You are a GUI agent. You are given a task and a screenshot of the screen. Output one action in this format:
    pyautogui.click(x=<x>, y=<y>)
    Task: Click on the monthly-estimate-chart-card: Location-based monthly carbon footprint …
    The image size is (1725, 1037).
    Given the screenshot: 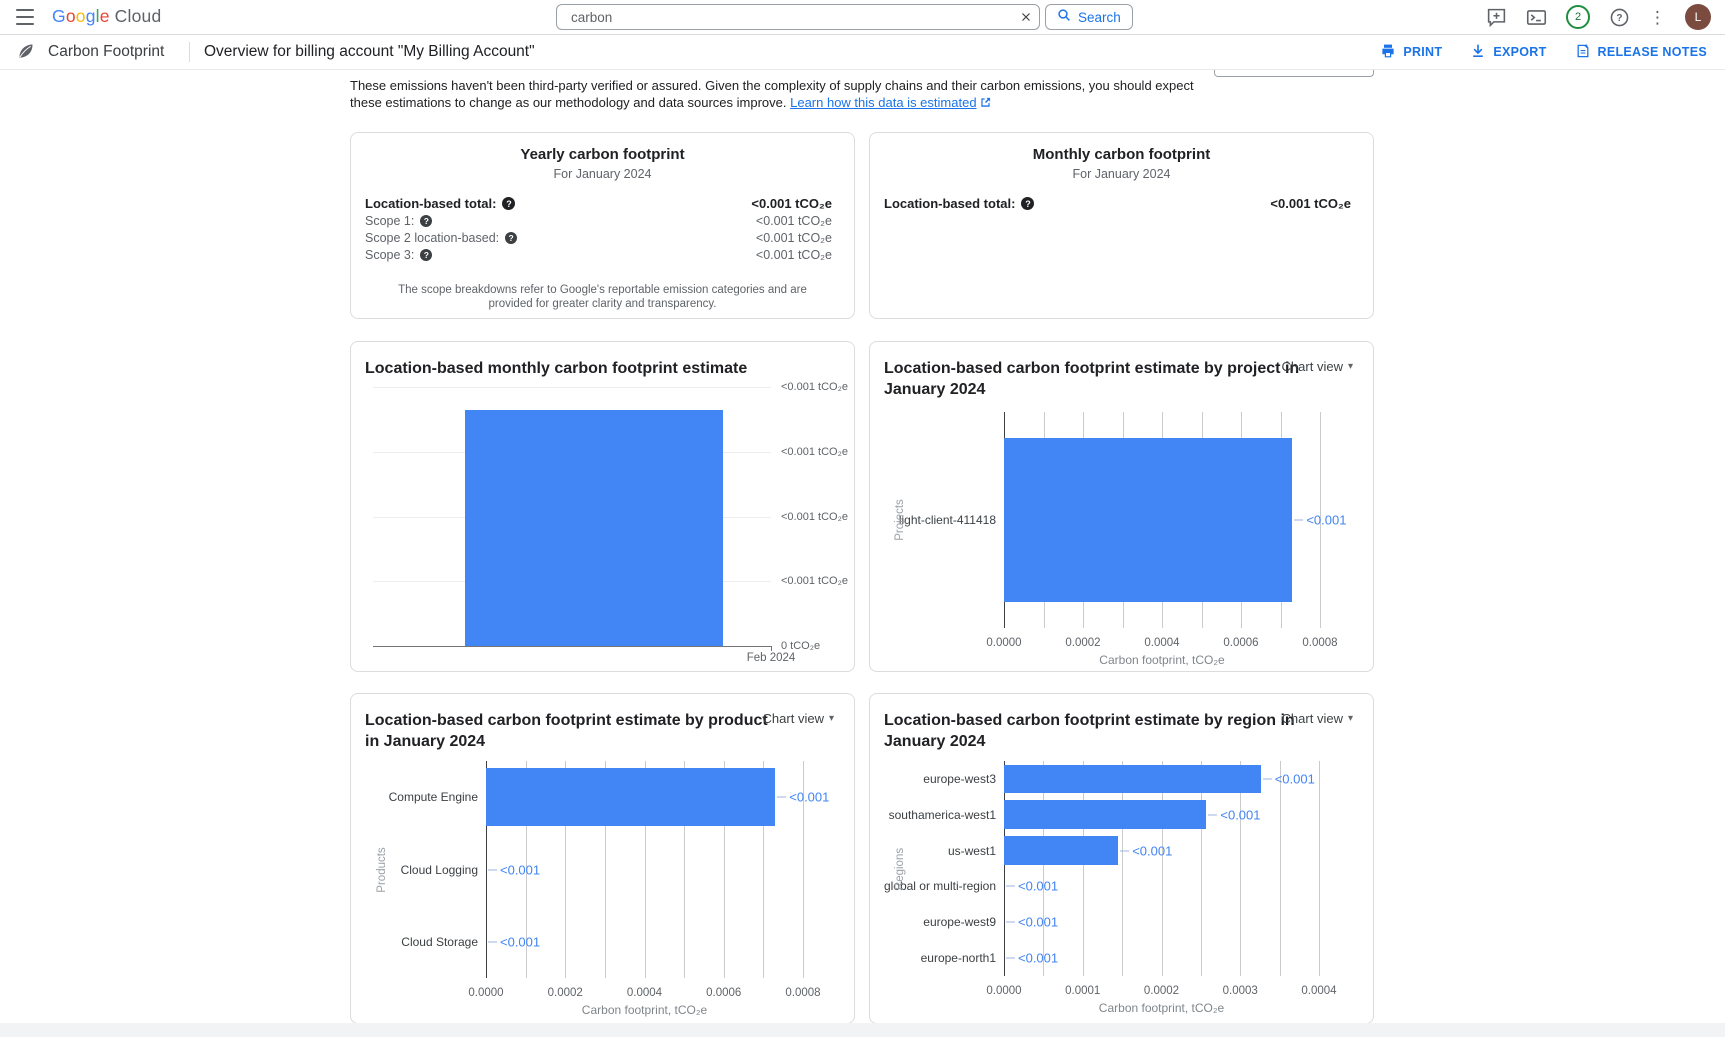 What is the action you would take?
    pyautogui.click(x=602, y=506)
    